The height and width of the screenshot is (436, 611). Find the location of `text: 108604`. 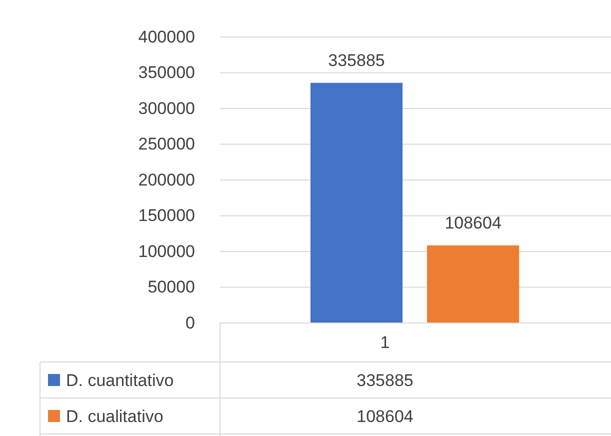

text: 108604 is located at coordinates (385, 416).